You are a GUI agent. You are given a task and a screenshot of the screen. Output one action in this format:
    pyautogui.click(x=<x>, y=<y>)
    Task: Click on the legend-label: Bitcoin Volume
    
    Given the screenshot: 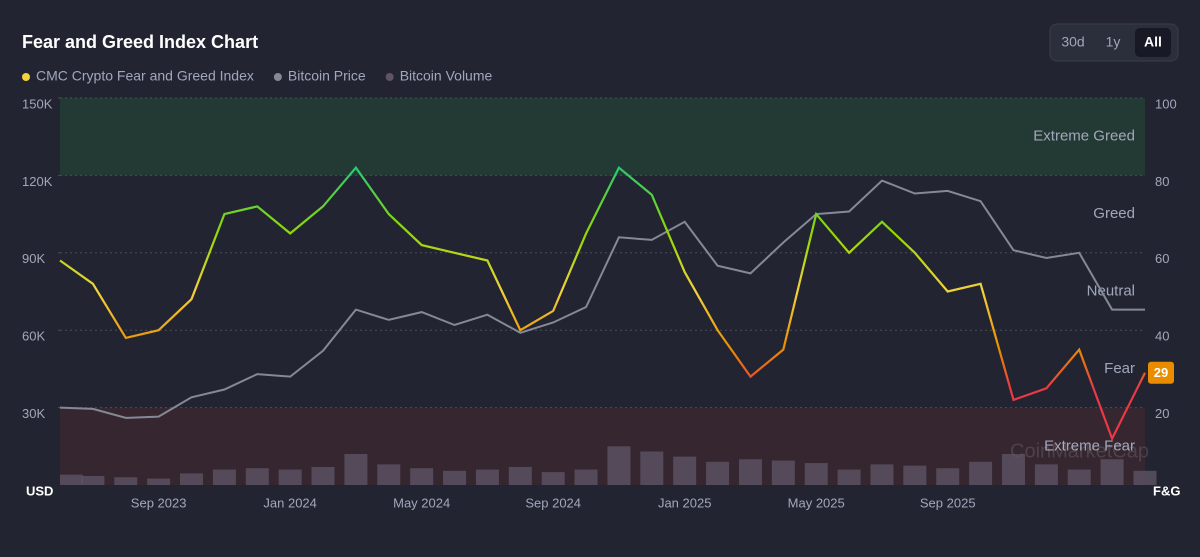 What is the action you would take?
    pyautogui.click(x=446, y=76)
    